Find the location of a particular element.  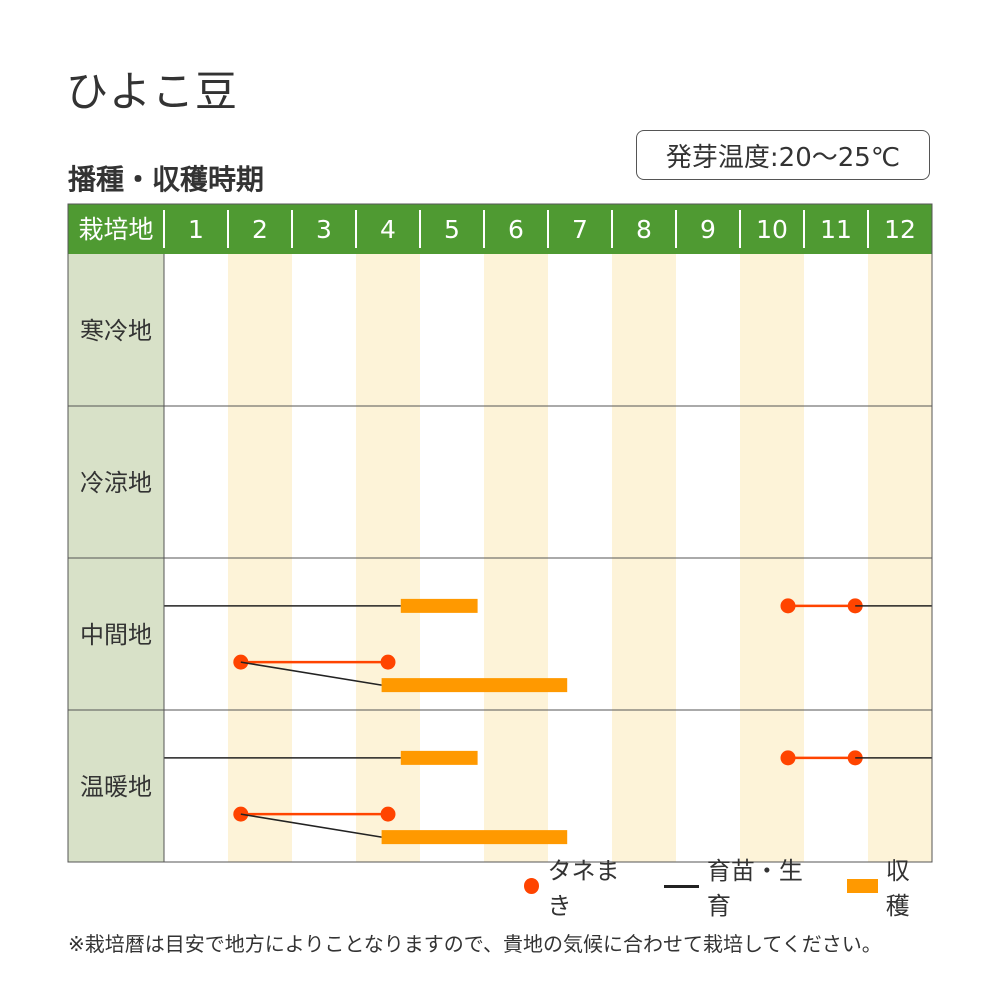

month-label: 1 is located at coordinates (196, 229).